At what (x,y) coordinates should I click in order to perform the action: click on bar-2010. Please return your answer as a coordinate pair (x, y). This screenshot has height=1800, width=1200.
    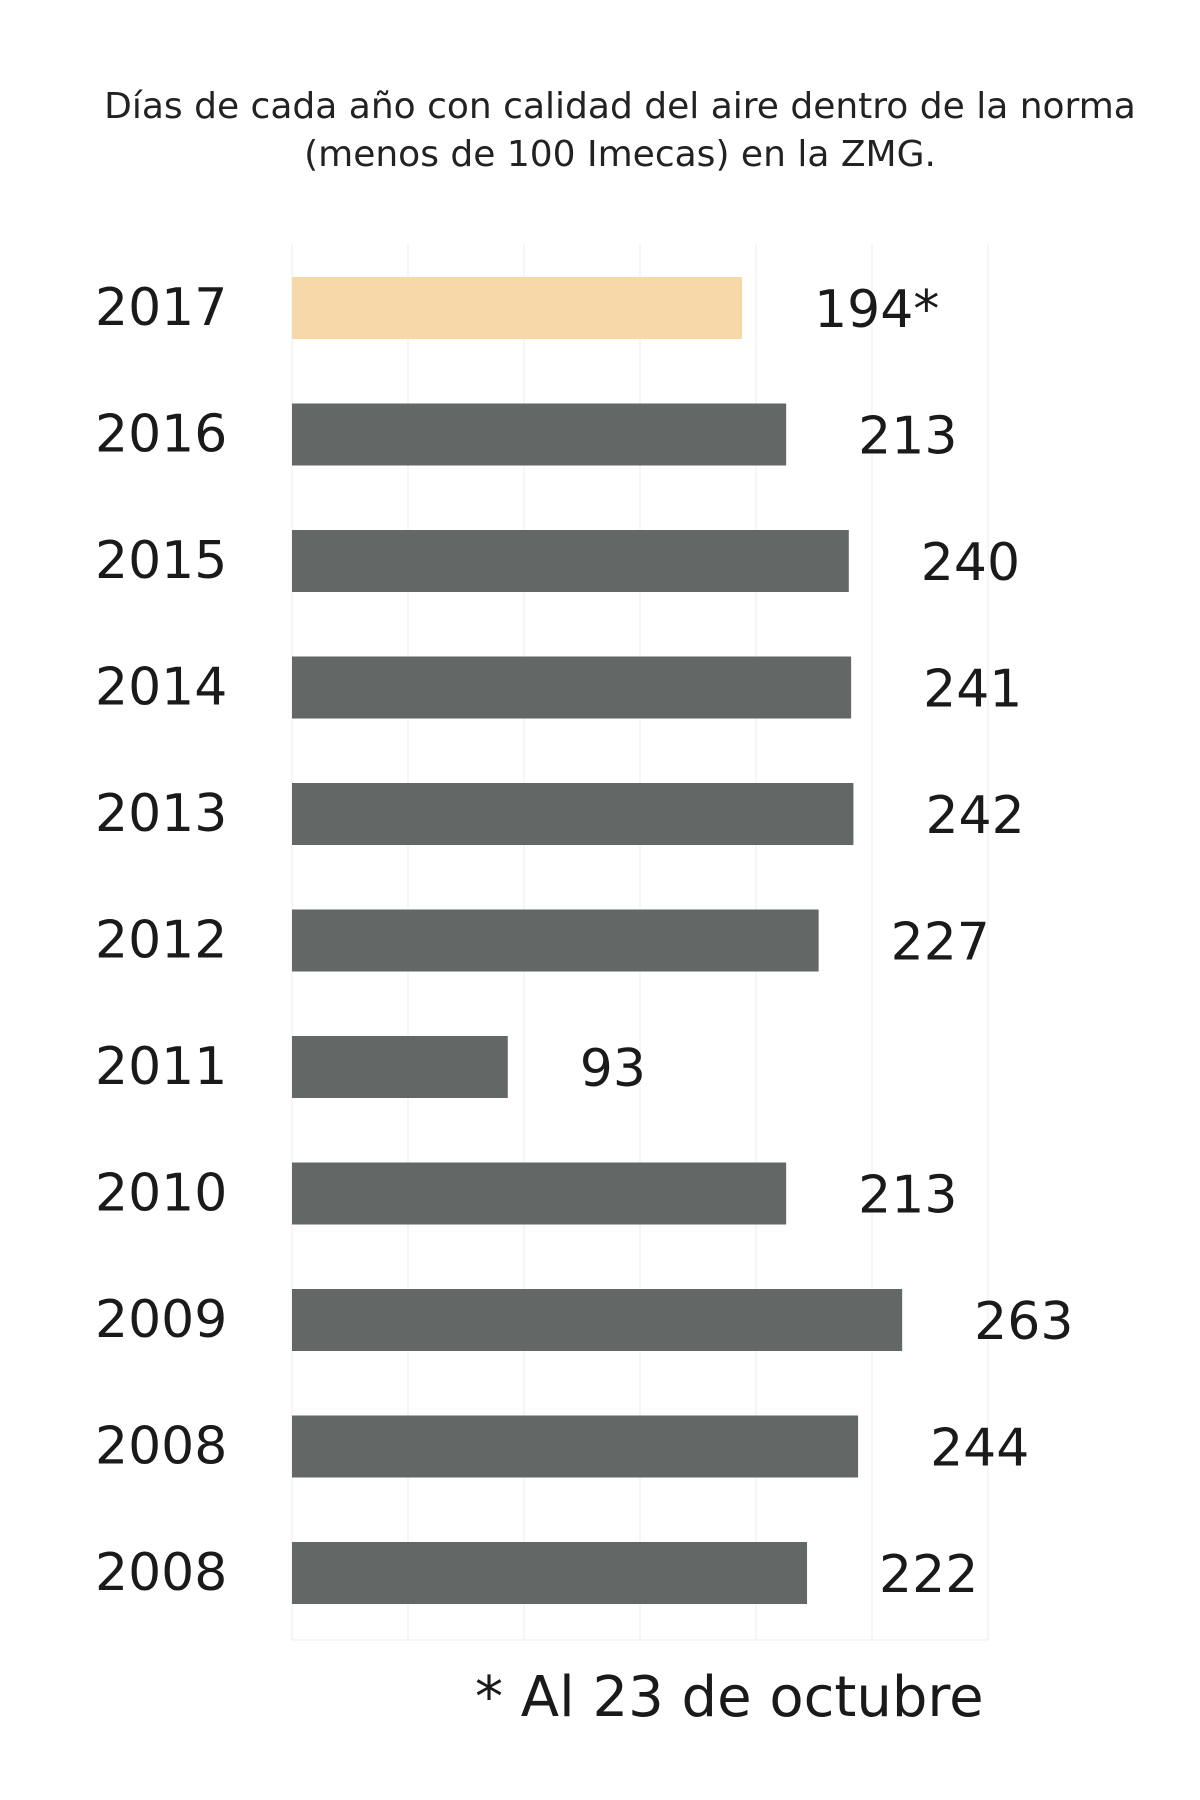
    Looking at the image, I should click on (539, 1193).